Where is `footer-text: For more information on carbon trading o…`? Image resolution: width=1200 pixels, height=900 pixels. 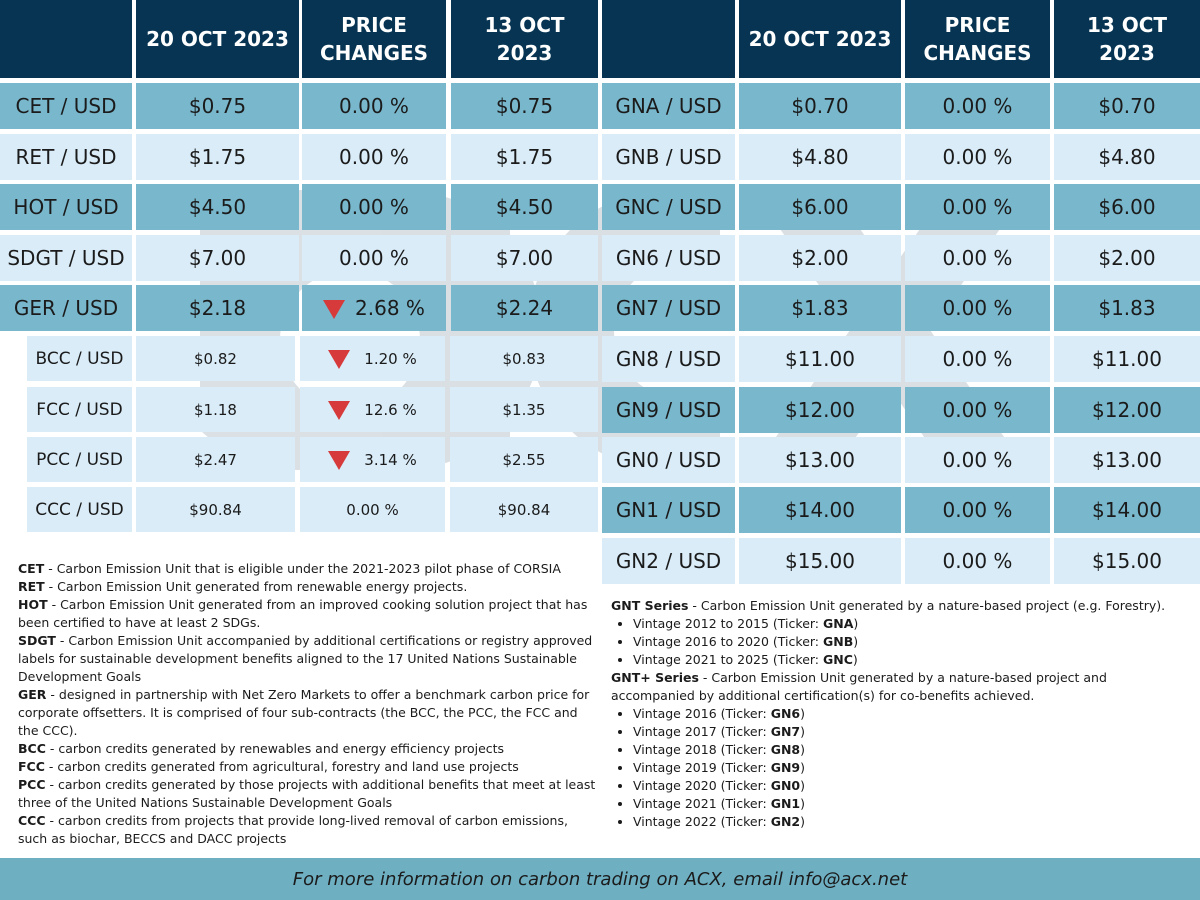 footer-text: For more information on carbon trading o… is located at coordinates (600, 879).